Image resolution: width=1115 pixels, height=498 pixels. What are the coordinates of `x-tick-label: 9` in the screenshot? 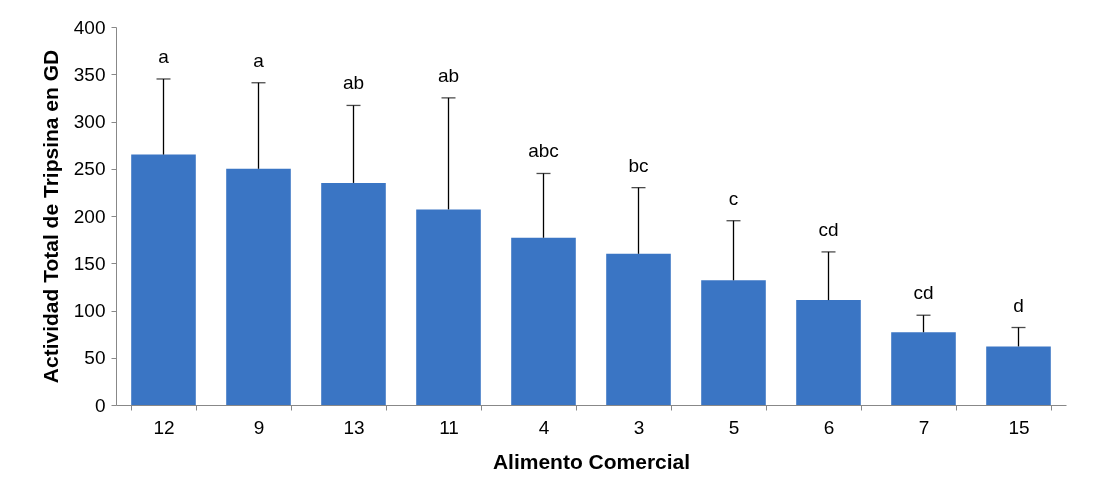 It's located at (259, 427).